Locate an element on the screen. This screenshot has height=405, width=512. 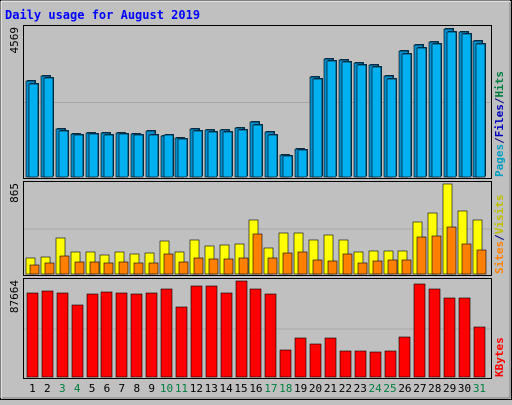
hits-max-label: 4569 is located at coordinates (14, 40).